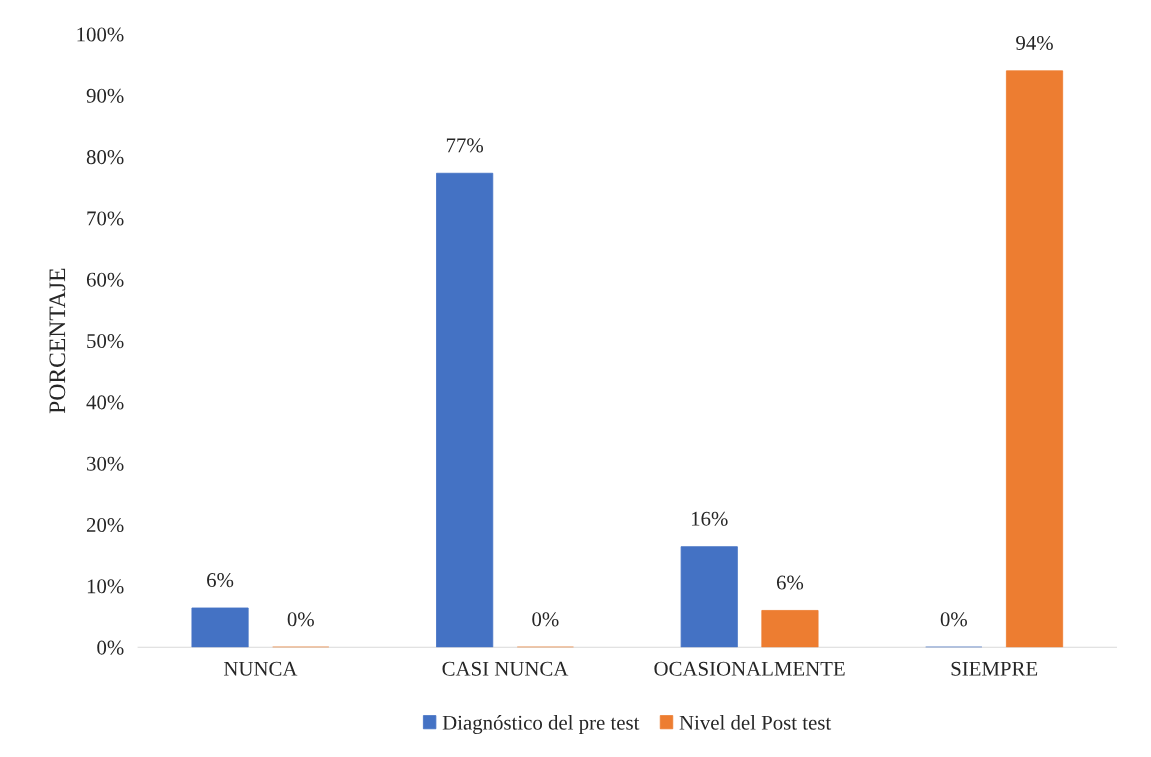 This screenshot has height=757, width=1151. What do you see at coordinates (105, 402) in the screenshot?
I see `y-tick-label: 40%` at bounding box center [105, 402].